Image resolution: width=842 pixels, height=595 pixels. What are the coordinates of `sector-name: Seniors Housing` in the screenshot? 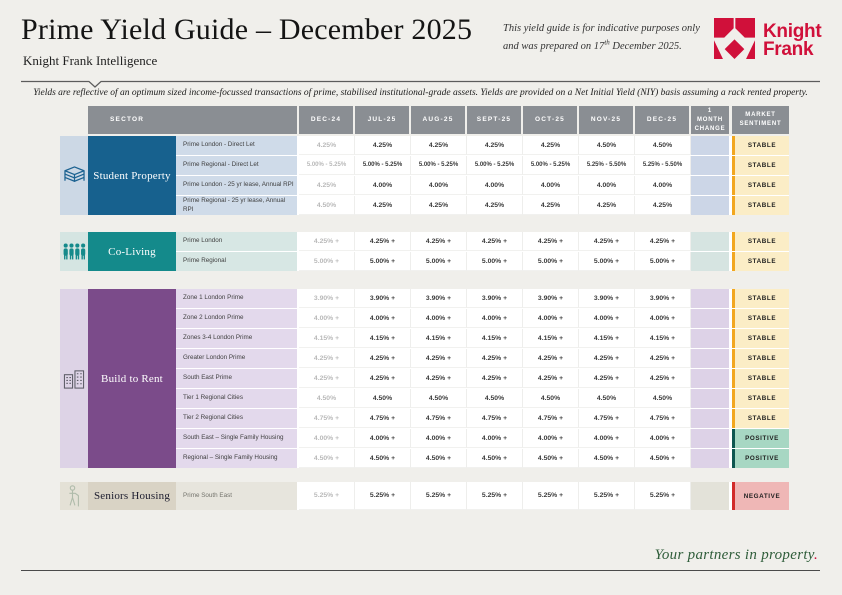 It's located at (132, 496).